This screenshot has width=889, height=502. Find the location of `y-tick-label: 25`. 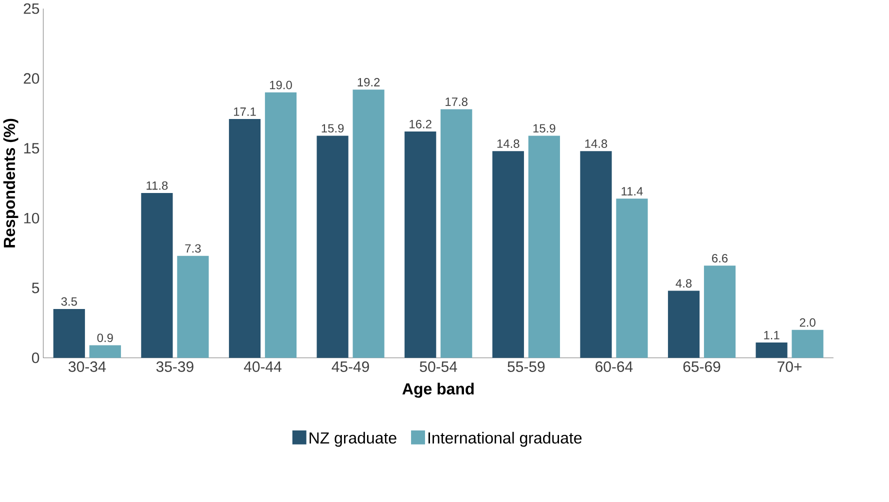

y-tick-label: 25 is located at coordinates (32, 8).